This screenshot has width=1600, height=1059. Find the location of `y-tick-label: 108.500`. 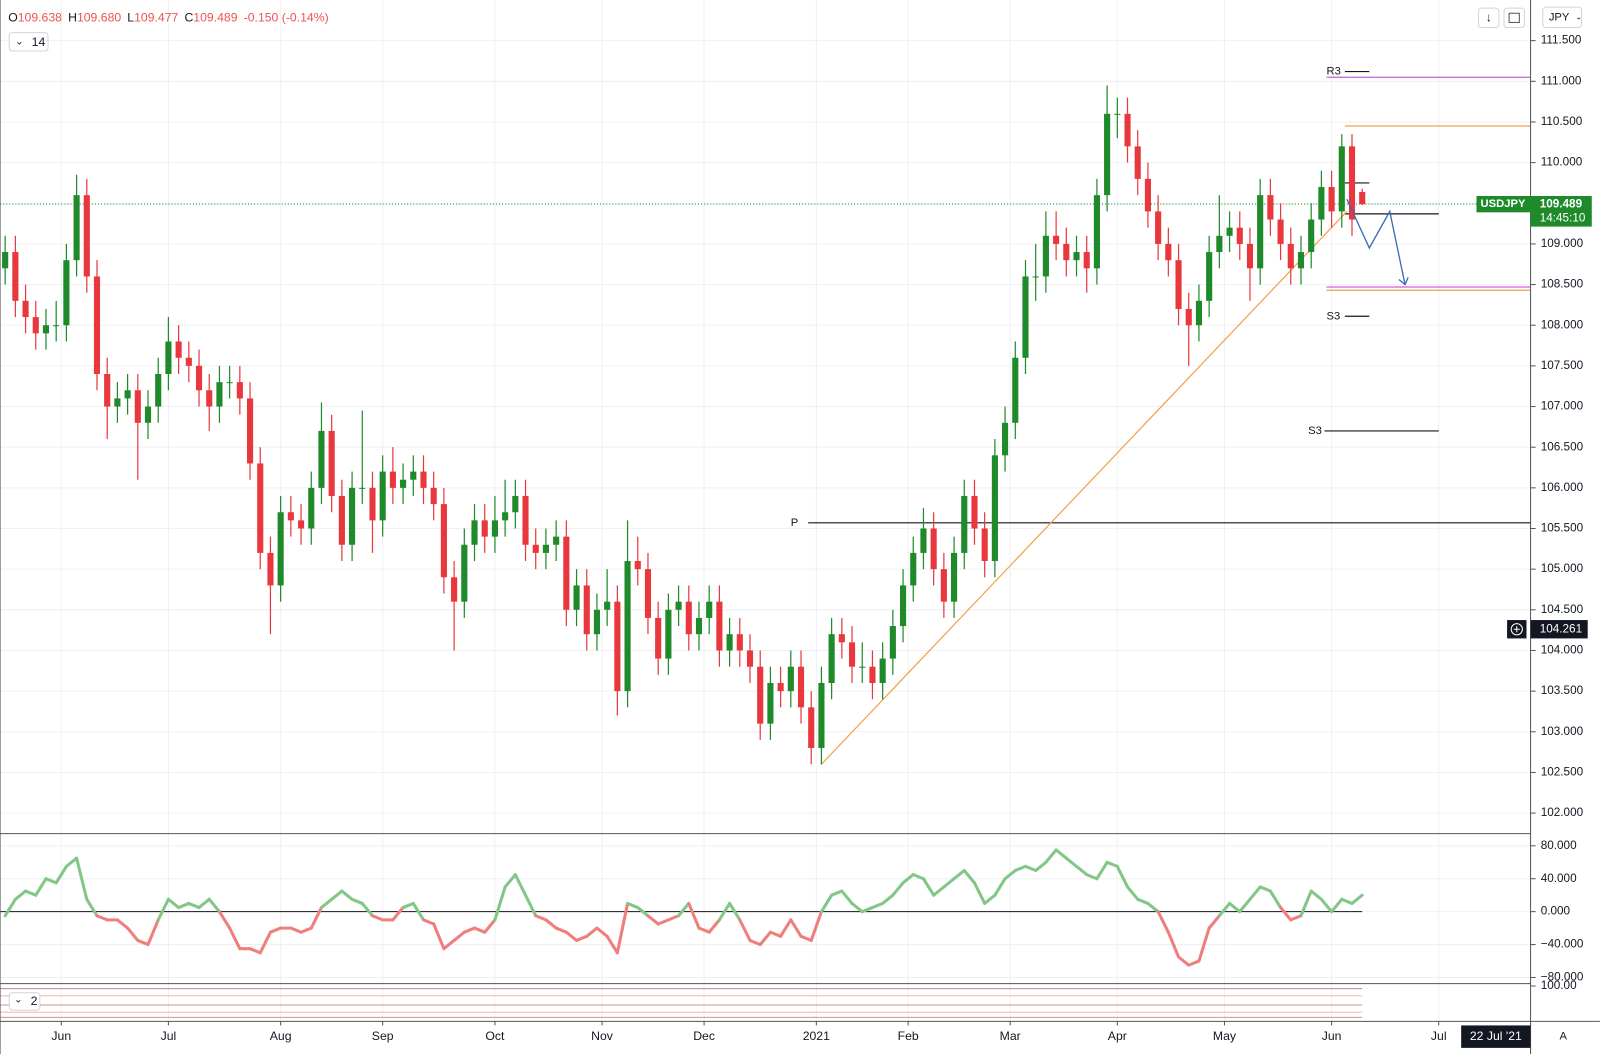

y-tick-label: 108.500 is located at coordinates (1562, 284).